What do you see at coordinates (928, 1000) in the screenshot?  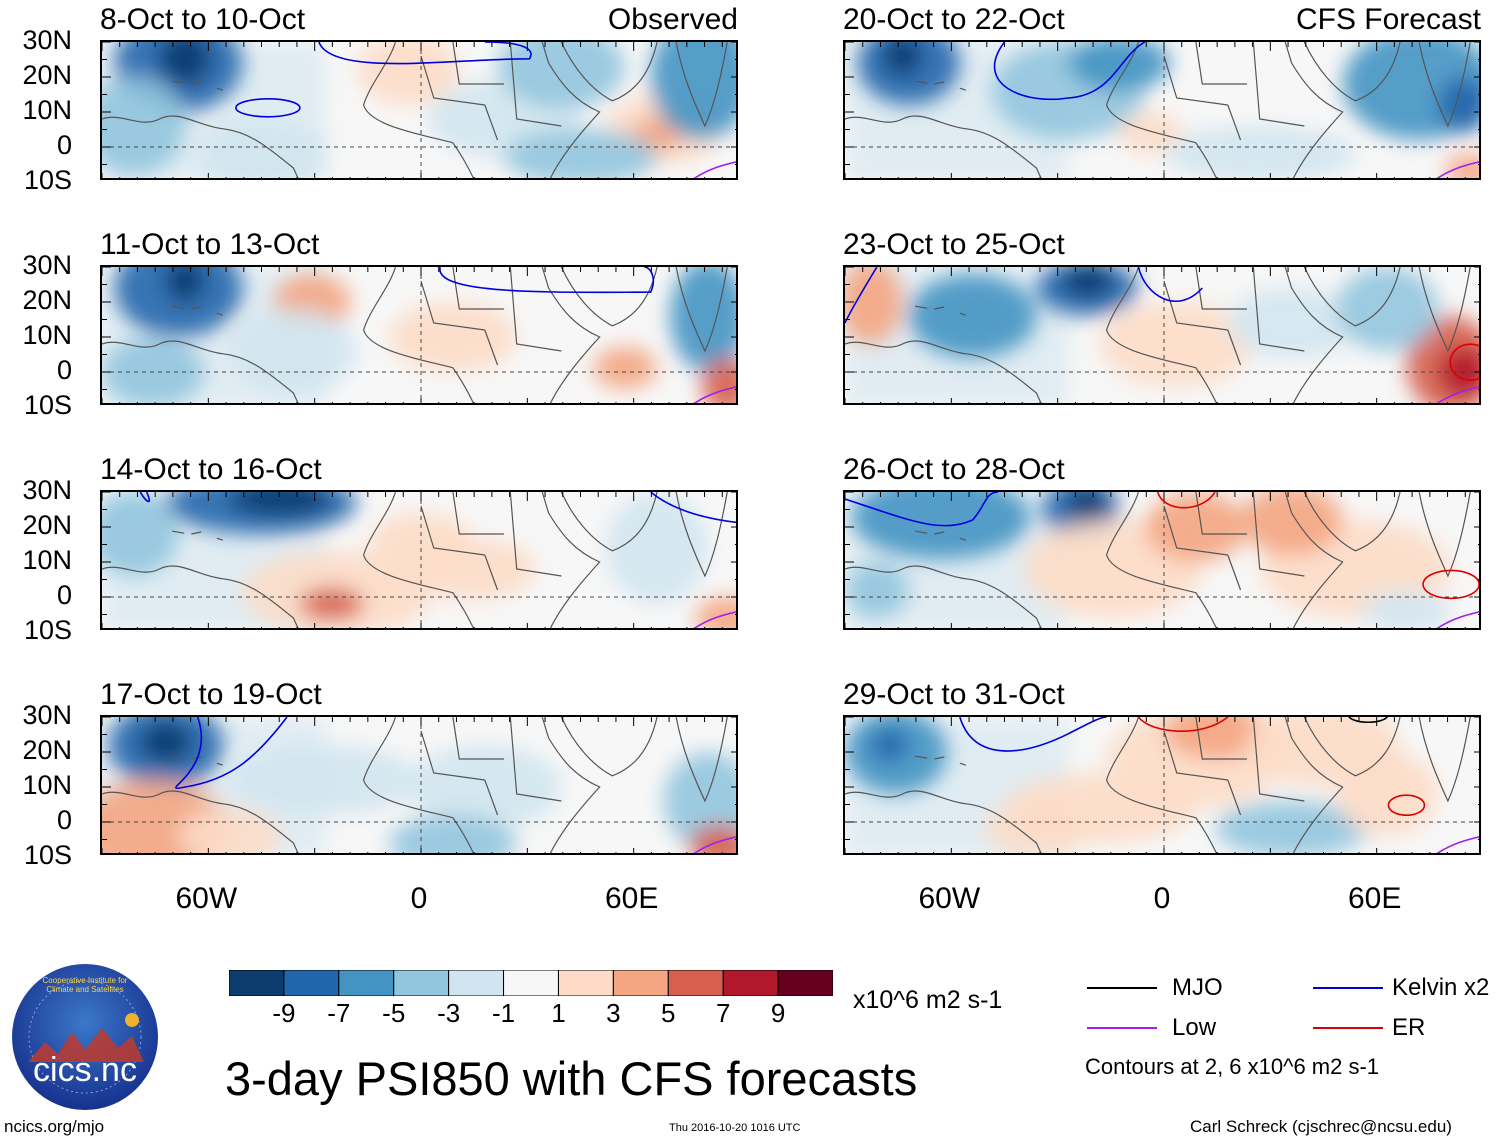 I see `colorbar-units: x10^6 m2 s-1` at bounding box center [928, 1000].